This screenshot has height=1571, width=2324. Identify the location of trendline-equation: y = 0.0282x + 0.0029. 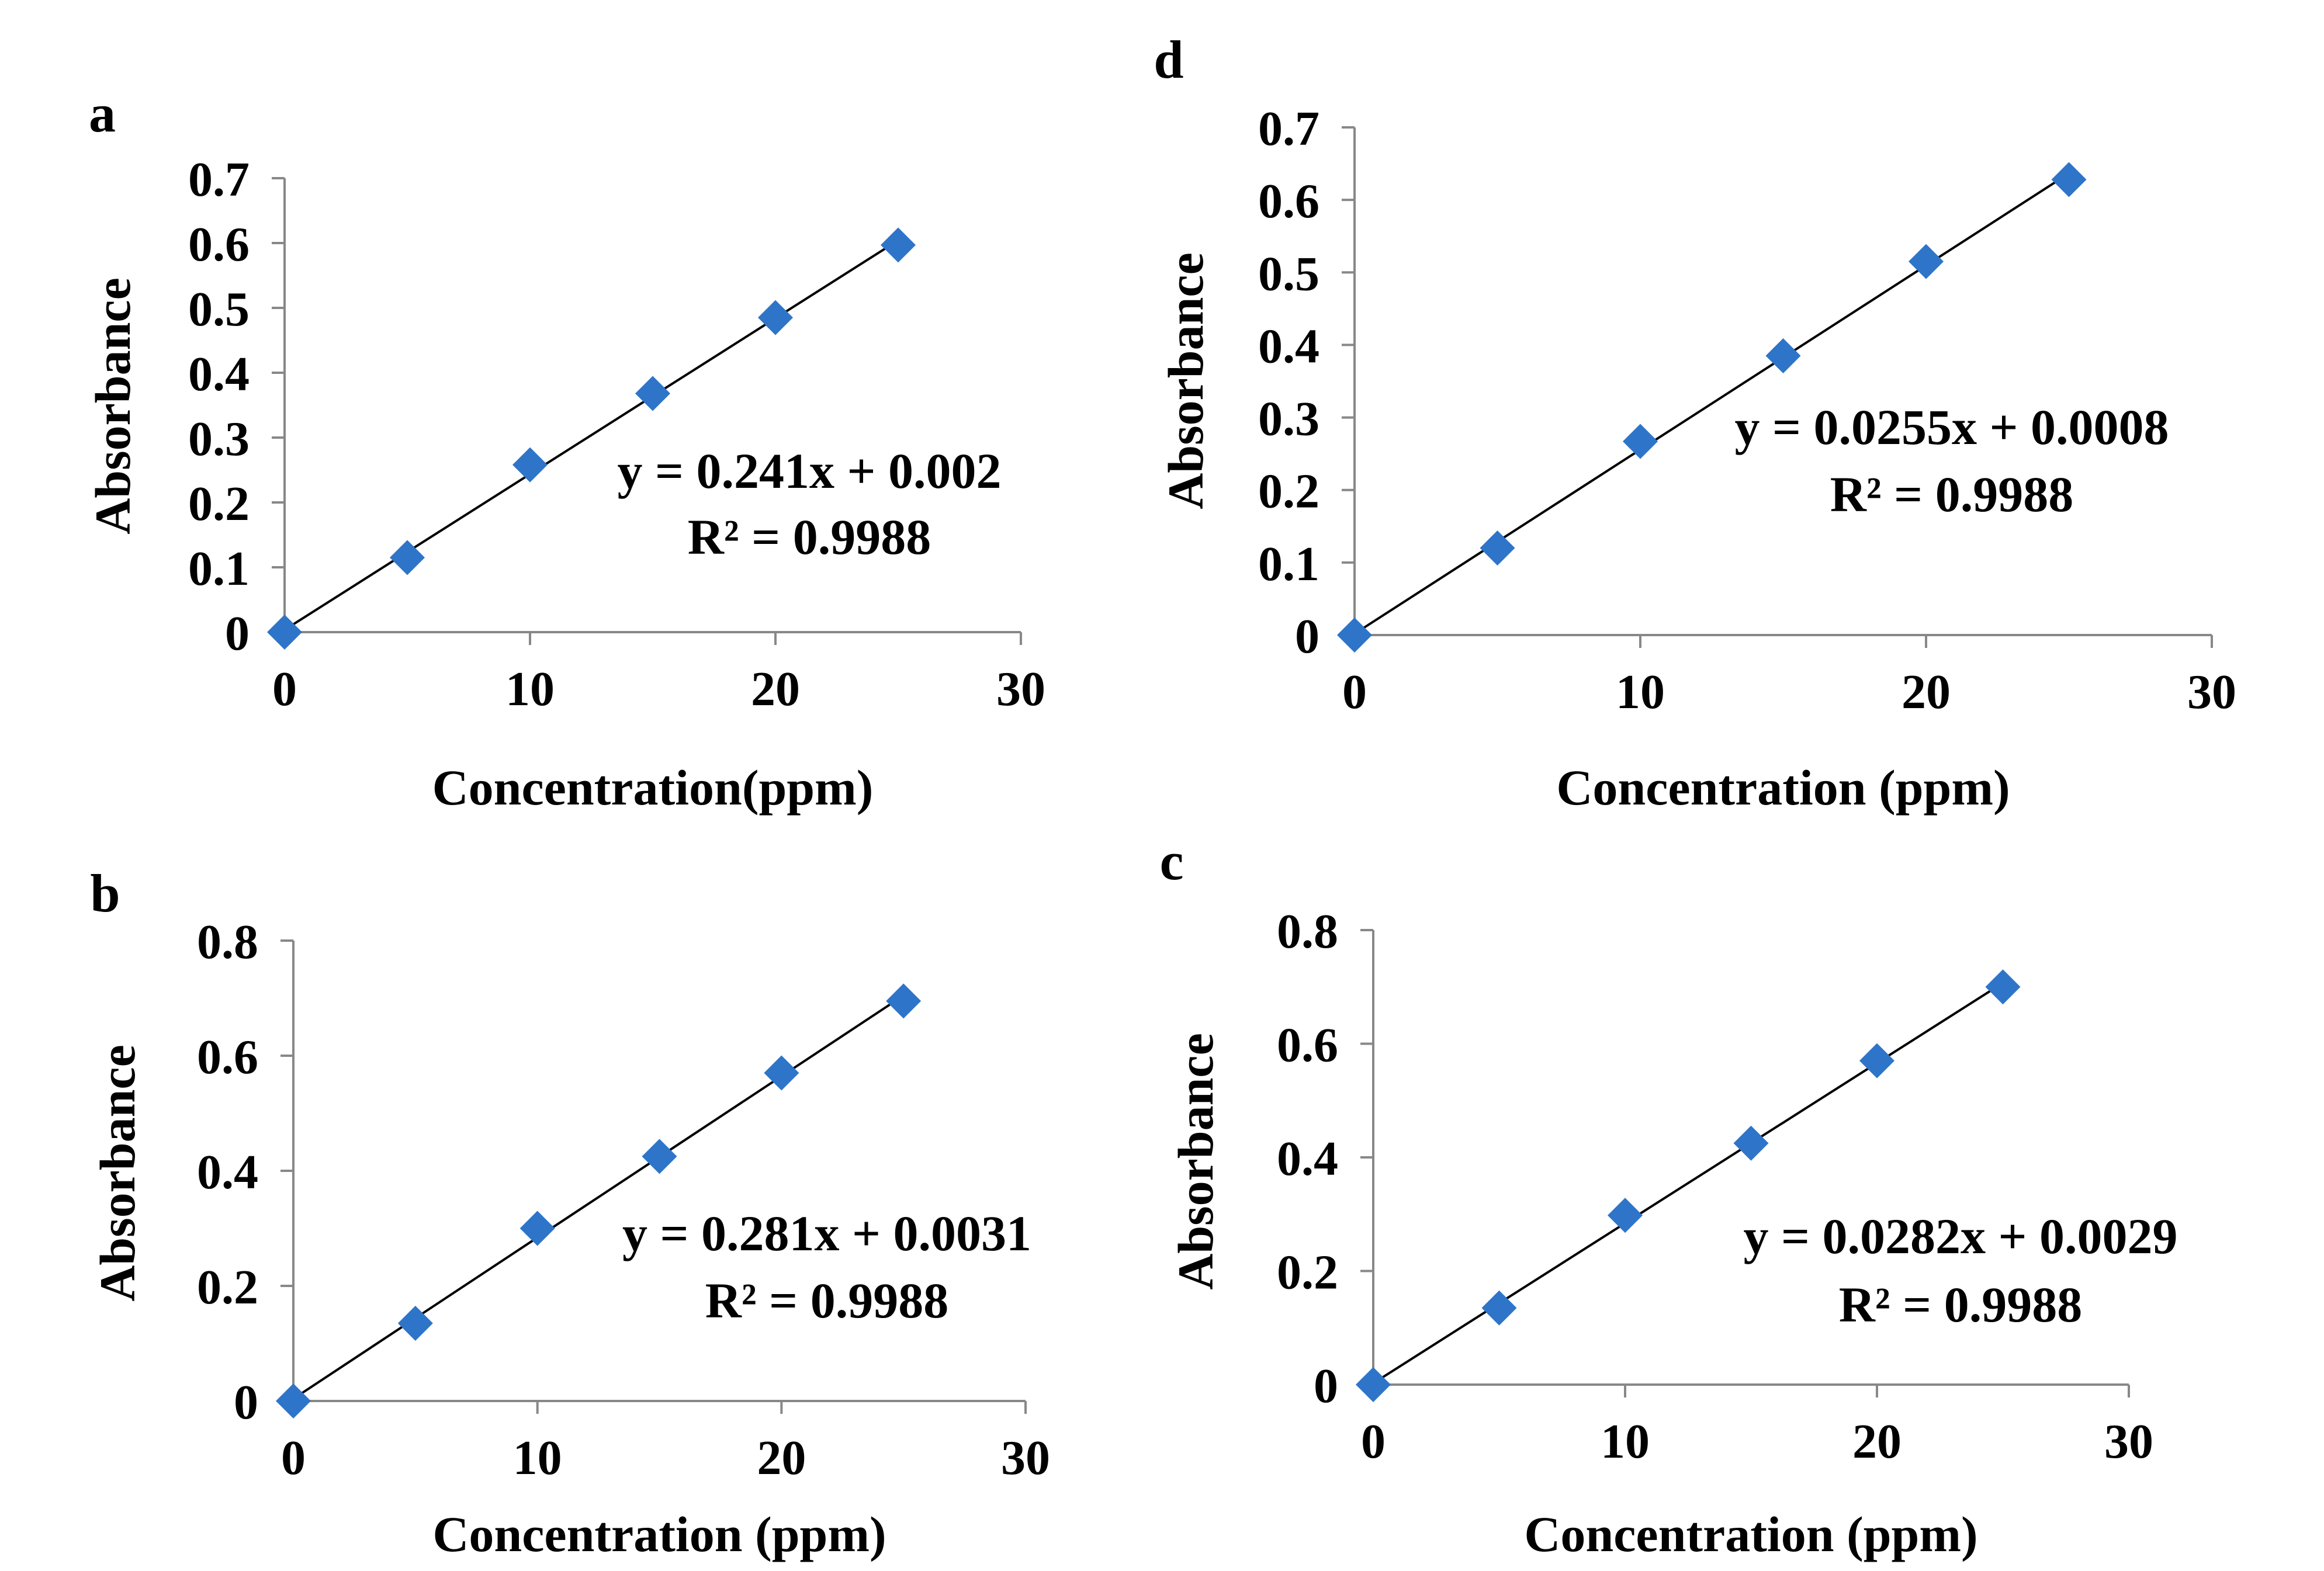
(1960, 1236).